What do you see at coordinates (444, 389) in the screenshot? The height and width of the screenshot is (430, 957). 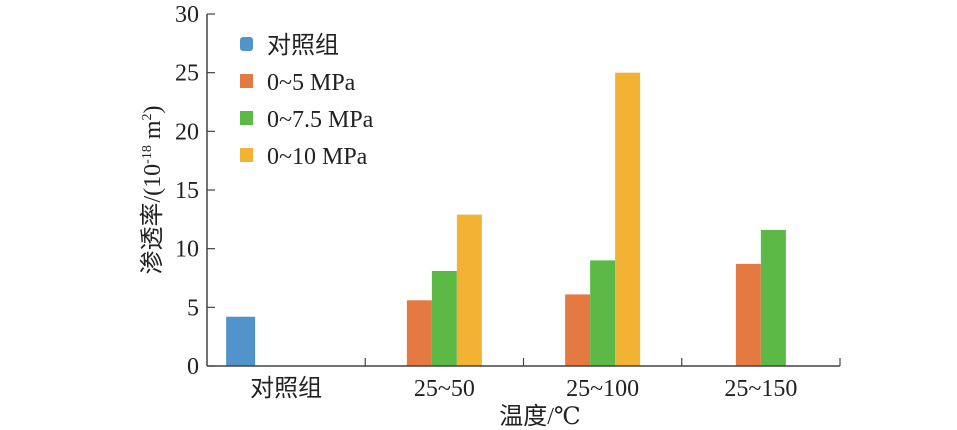 I see `x-tick-label: 25~50` at bounding box center [444, 389].